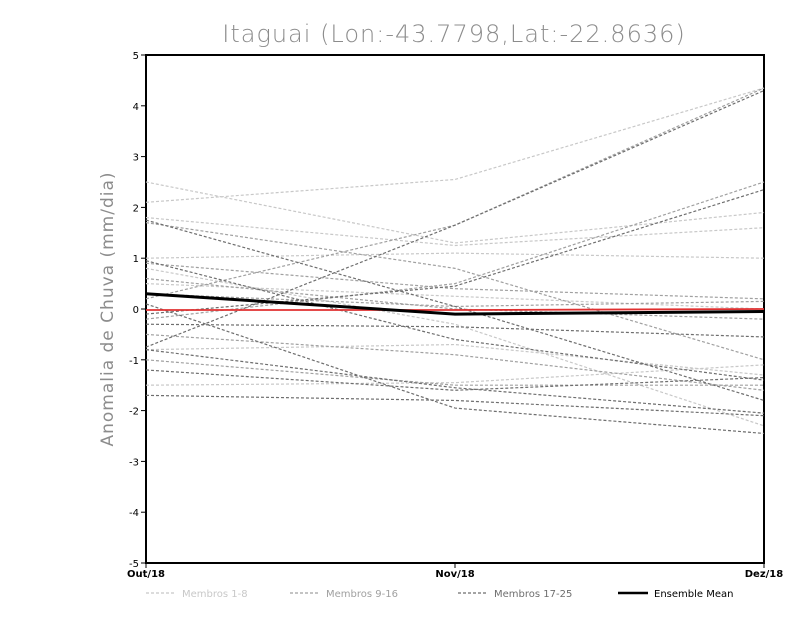  What do you see at coordinates (134, 513) in the screenshot?
I see `y-tick-label: -4` at bounding box center [134, 513].